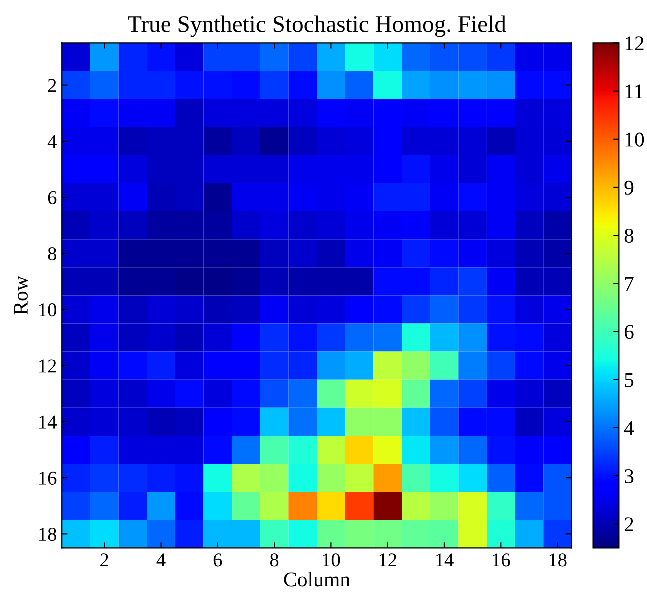 The height and width of the screenshot is (592, 647). I want to click on y-tick-label: 6, so click(52, 197).